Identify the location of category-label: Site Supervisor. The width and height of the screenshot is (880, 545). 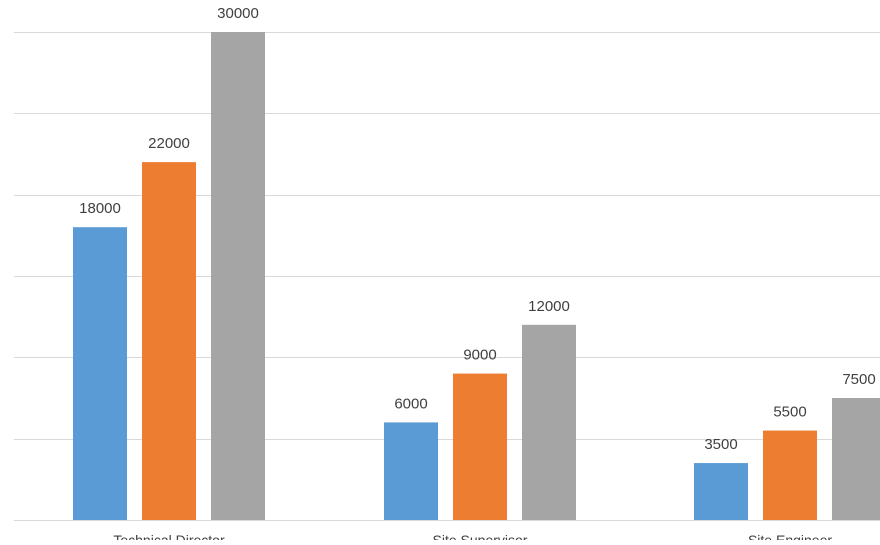
(480, 536).